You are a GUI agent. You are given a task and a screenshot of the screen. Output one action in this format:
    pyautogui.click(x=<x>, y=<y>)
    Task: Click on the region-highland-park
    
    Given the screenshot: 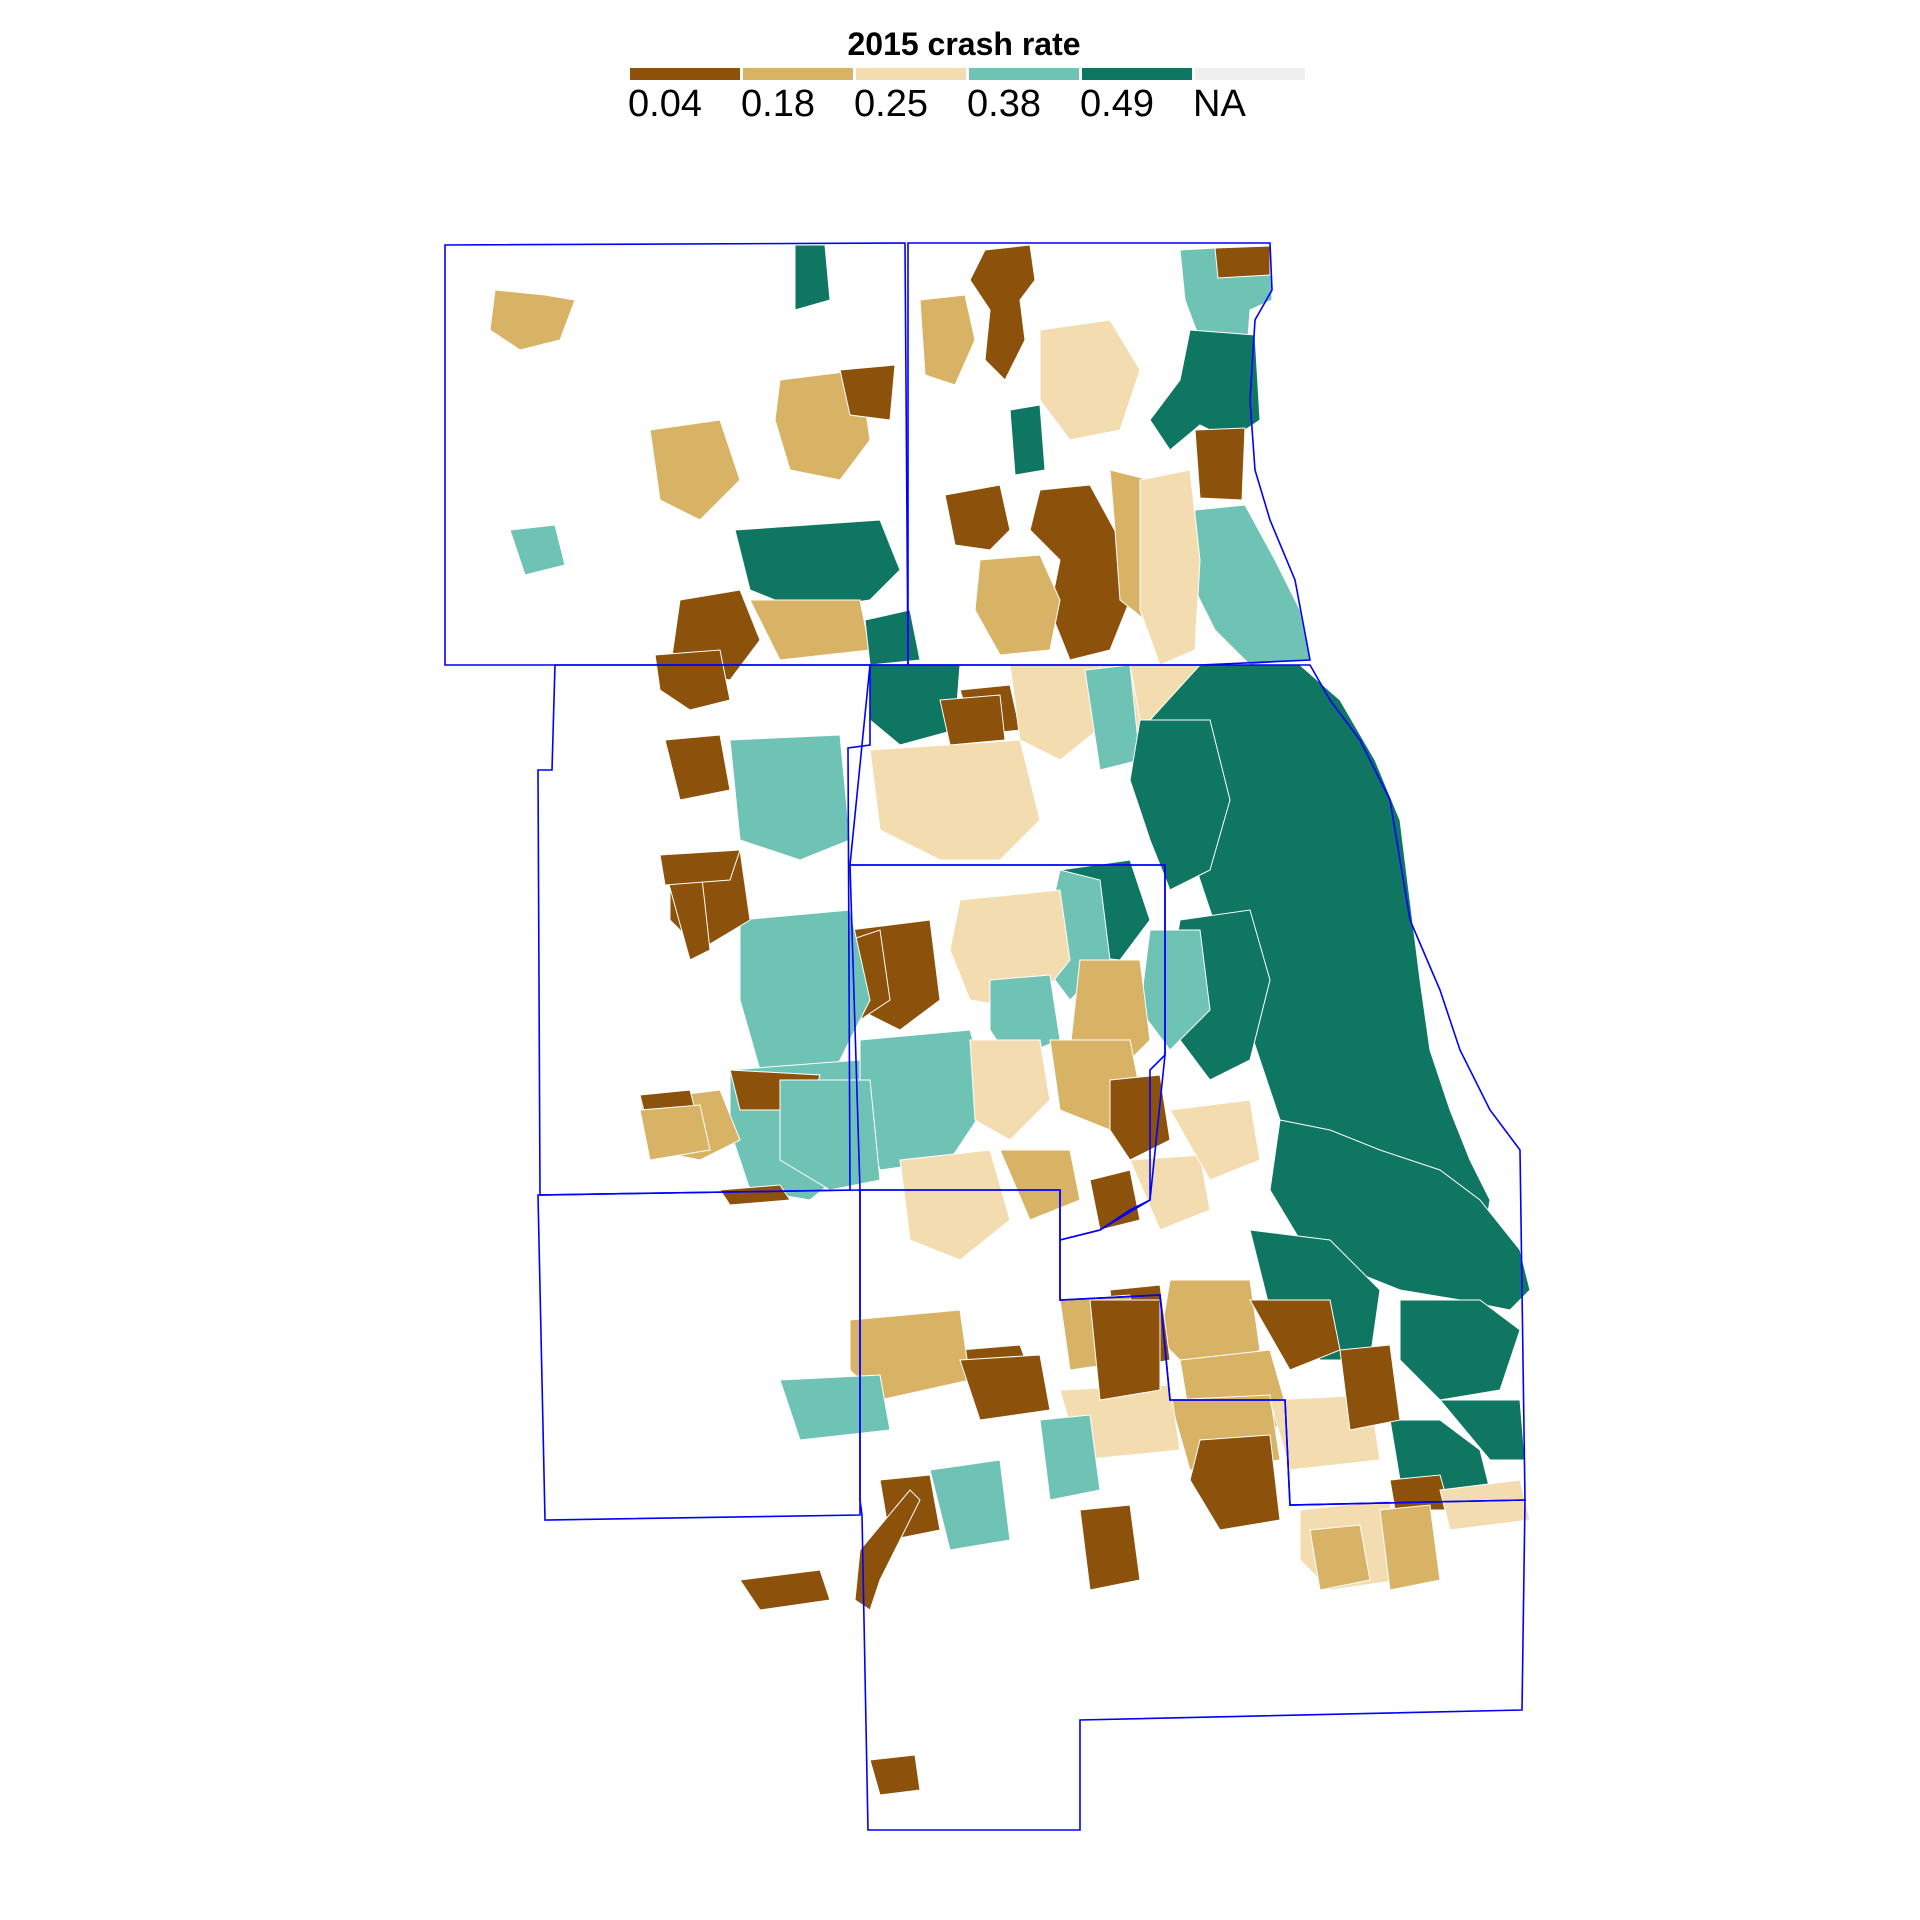 What is the action you would take?
    pyautogui.click(x=1205, y=390)
    